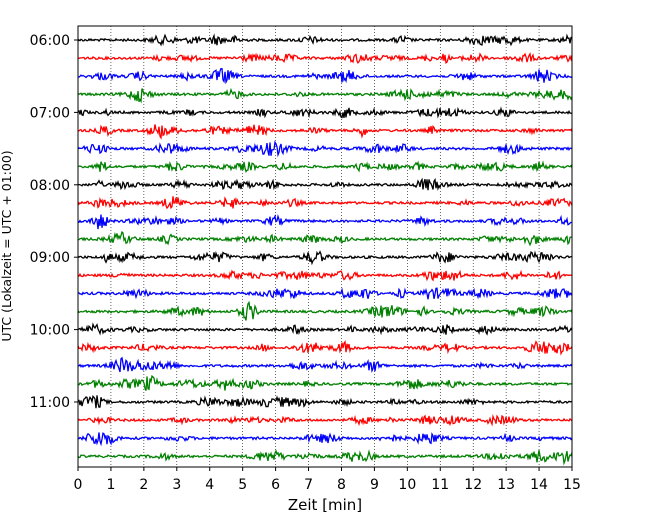  I want to click on x-tick-label: 9, so click(374, 485).